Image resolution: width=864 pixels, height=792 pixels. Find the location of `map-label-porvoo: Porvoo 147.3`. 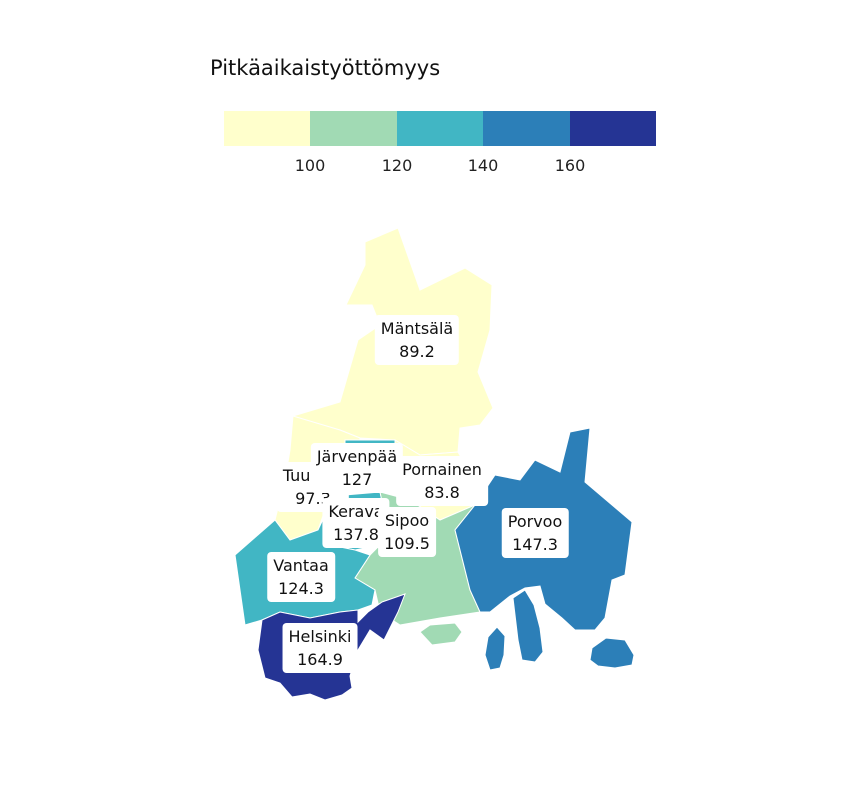

map-label-porvoo: Porvoo 147.3 is located at coordinates (535, 533).